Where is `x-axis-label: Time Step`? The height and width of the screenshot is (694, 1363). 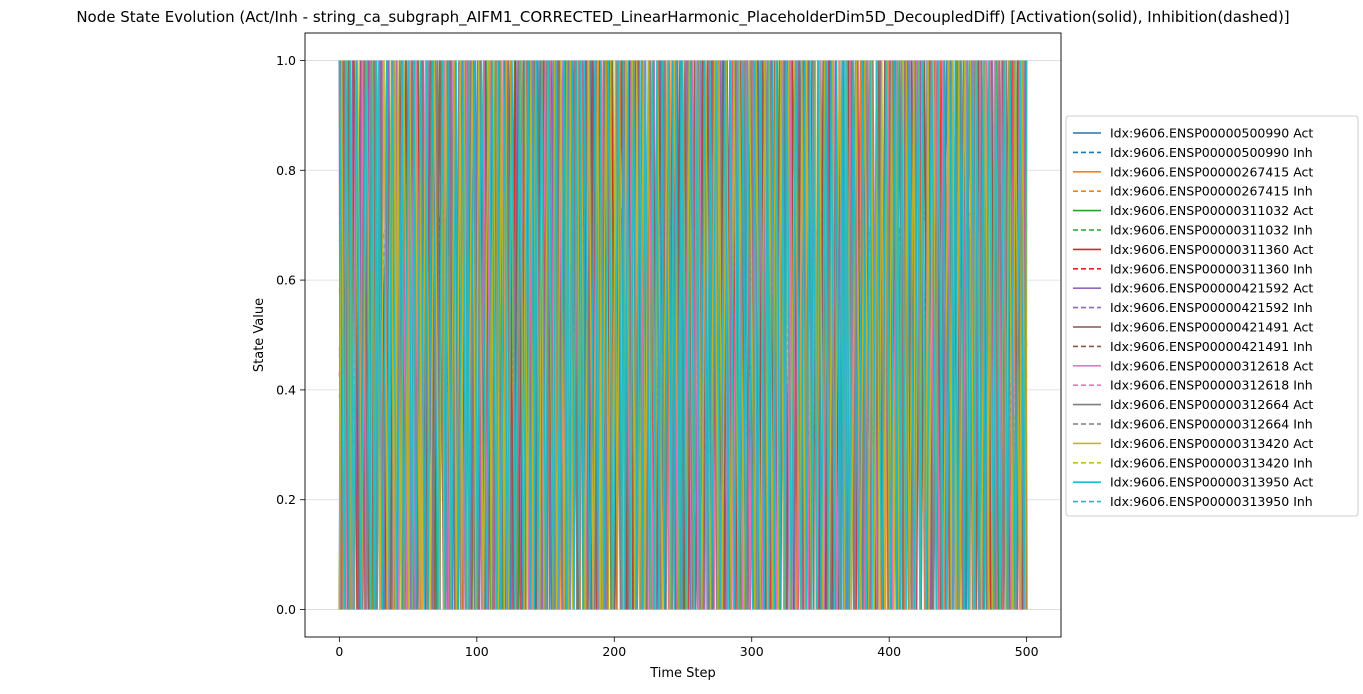
x-axis-label: Time Step is located at coordinates (682, 673).